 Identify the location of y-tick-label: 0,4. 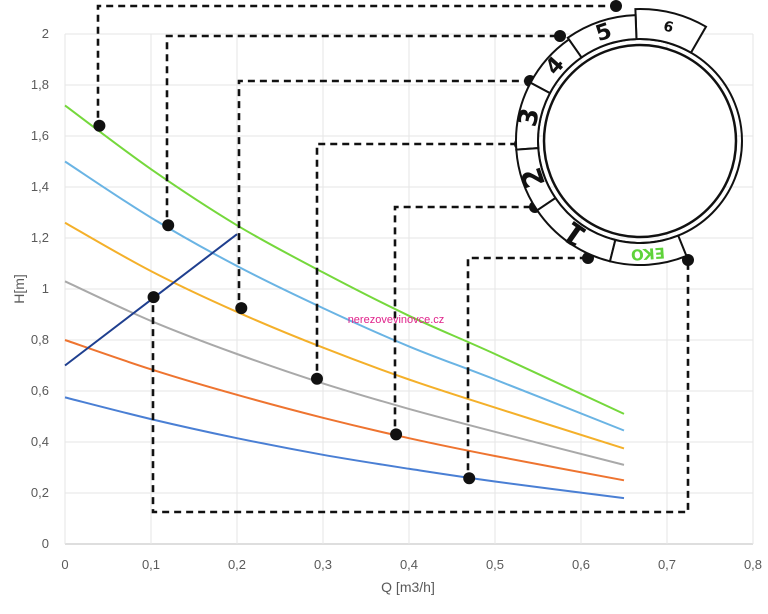
(40, 441).